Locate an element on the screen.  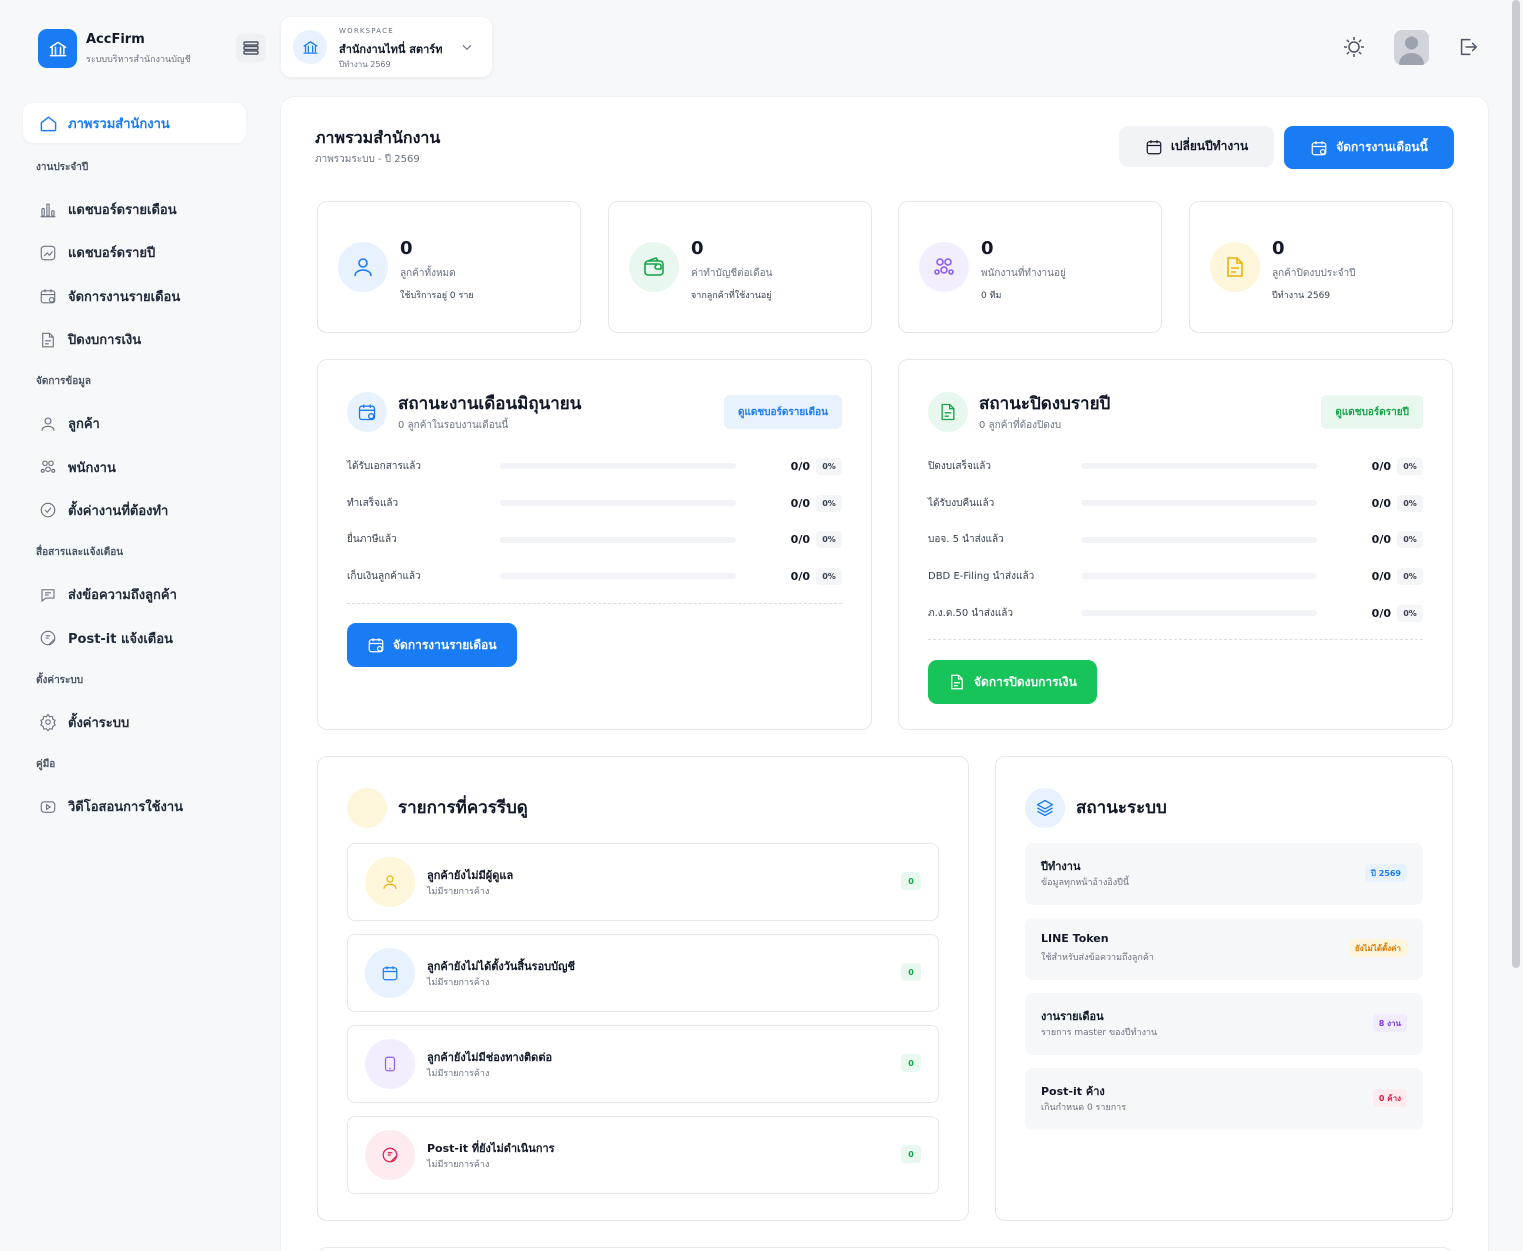
bank-icon is located at coordinates (310, 47).